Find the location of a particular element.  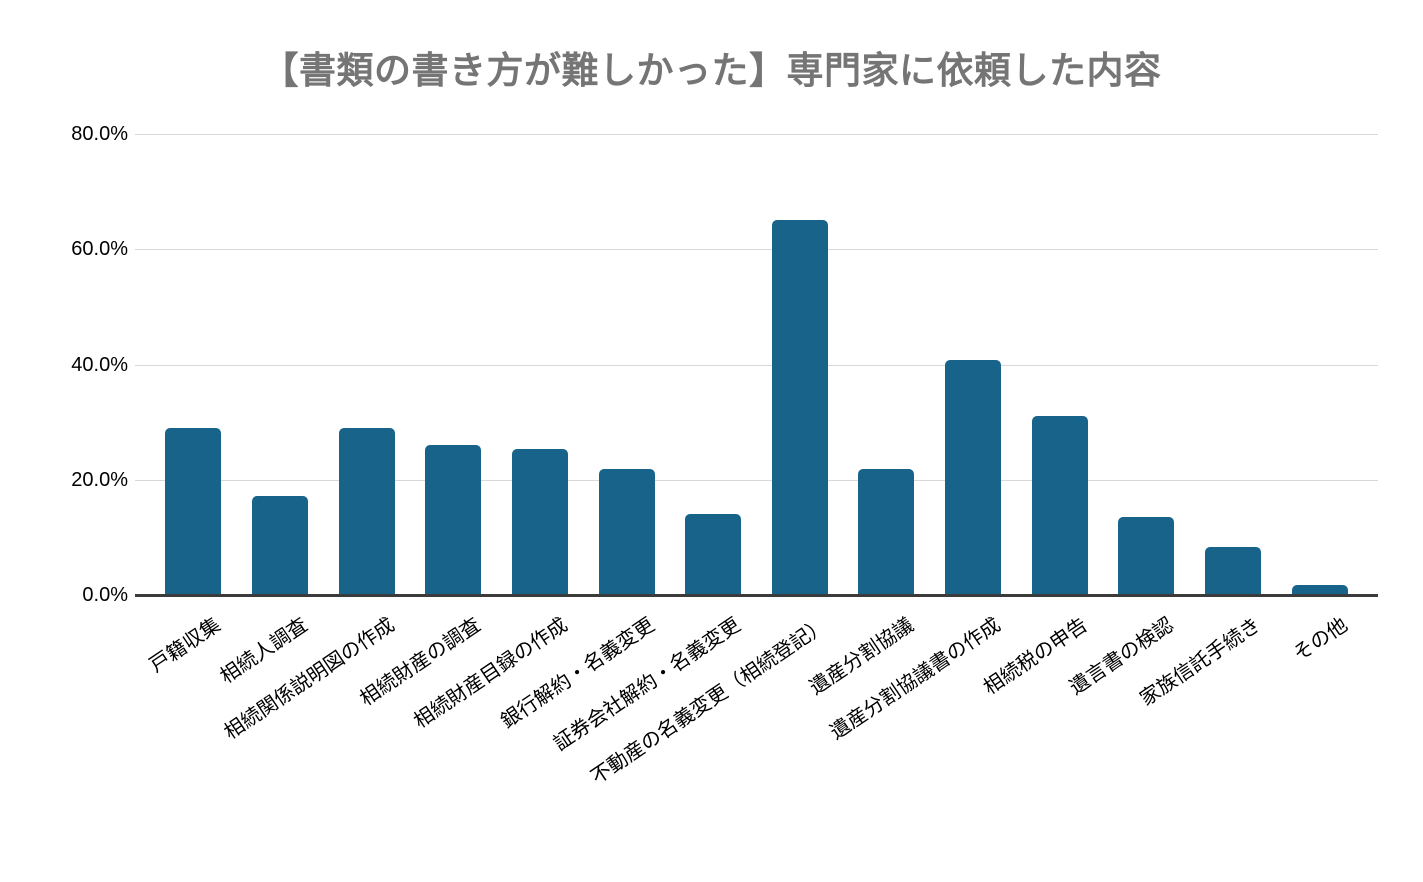

y-tick-label: 0.0% is located at coordinates (105, 595).